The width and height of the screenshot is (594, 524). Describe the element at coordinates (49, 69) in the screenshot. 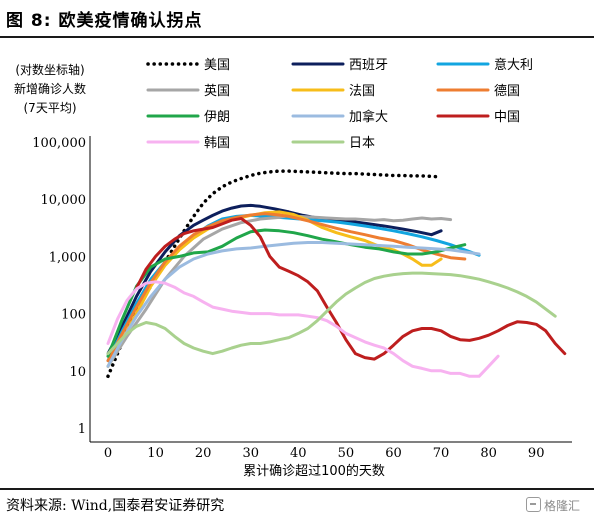

I see `y-axis-label-line: (对数坐标轴)` at that location.